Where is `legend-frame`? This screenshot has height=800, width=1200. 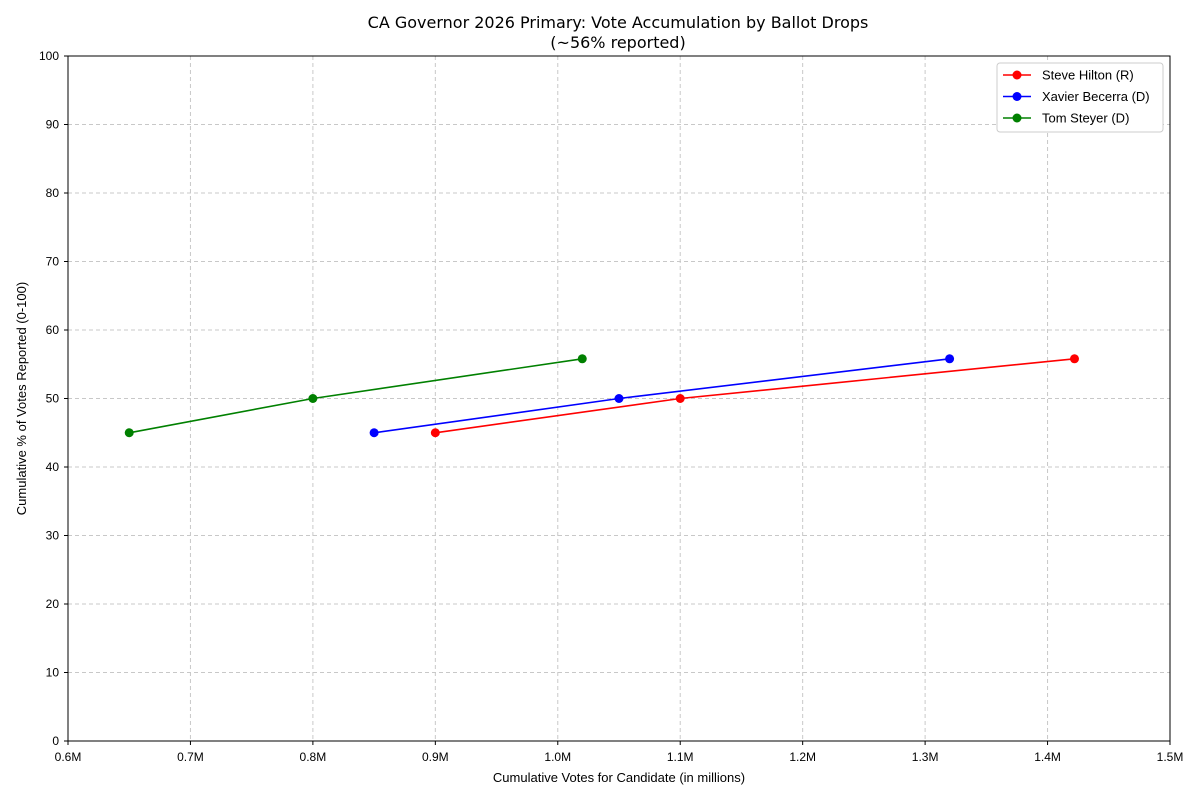
legend-frame is located at coordinates (1080, 97).